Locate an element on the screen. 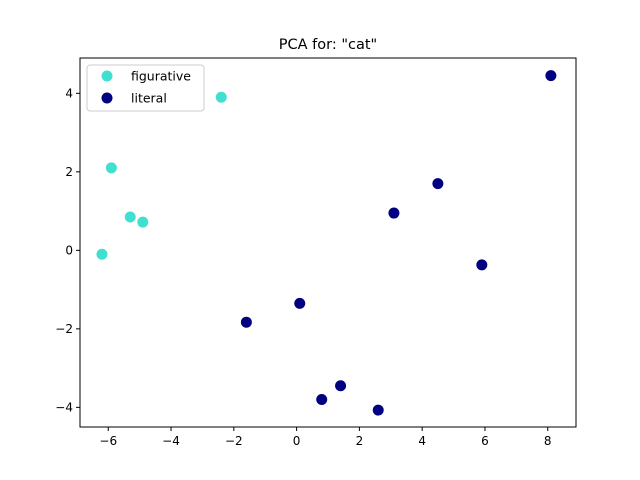 The height and width of the screenshot is (480, 640). x-tick-label: −2 is located at coordinates (234, 441).